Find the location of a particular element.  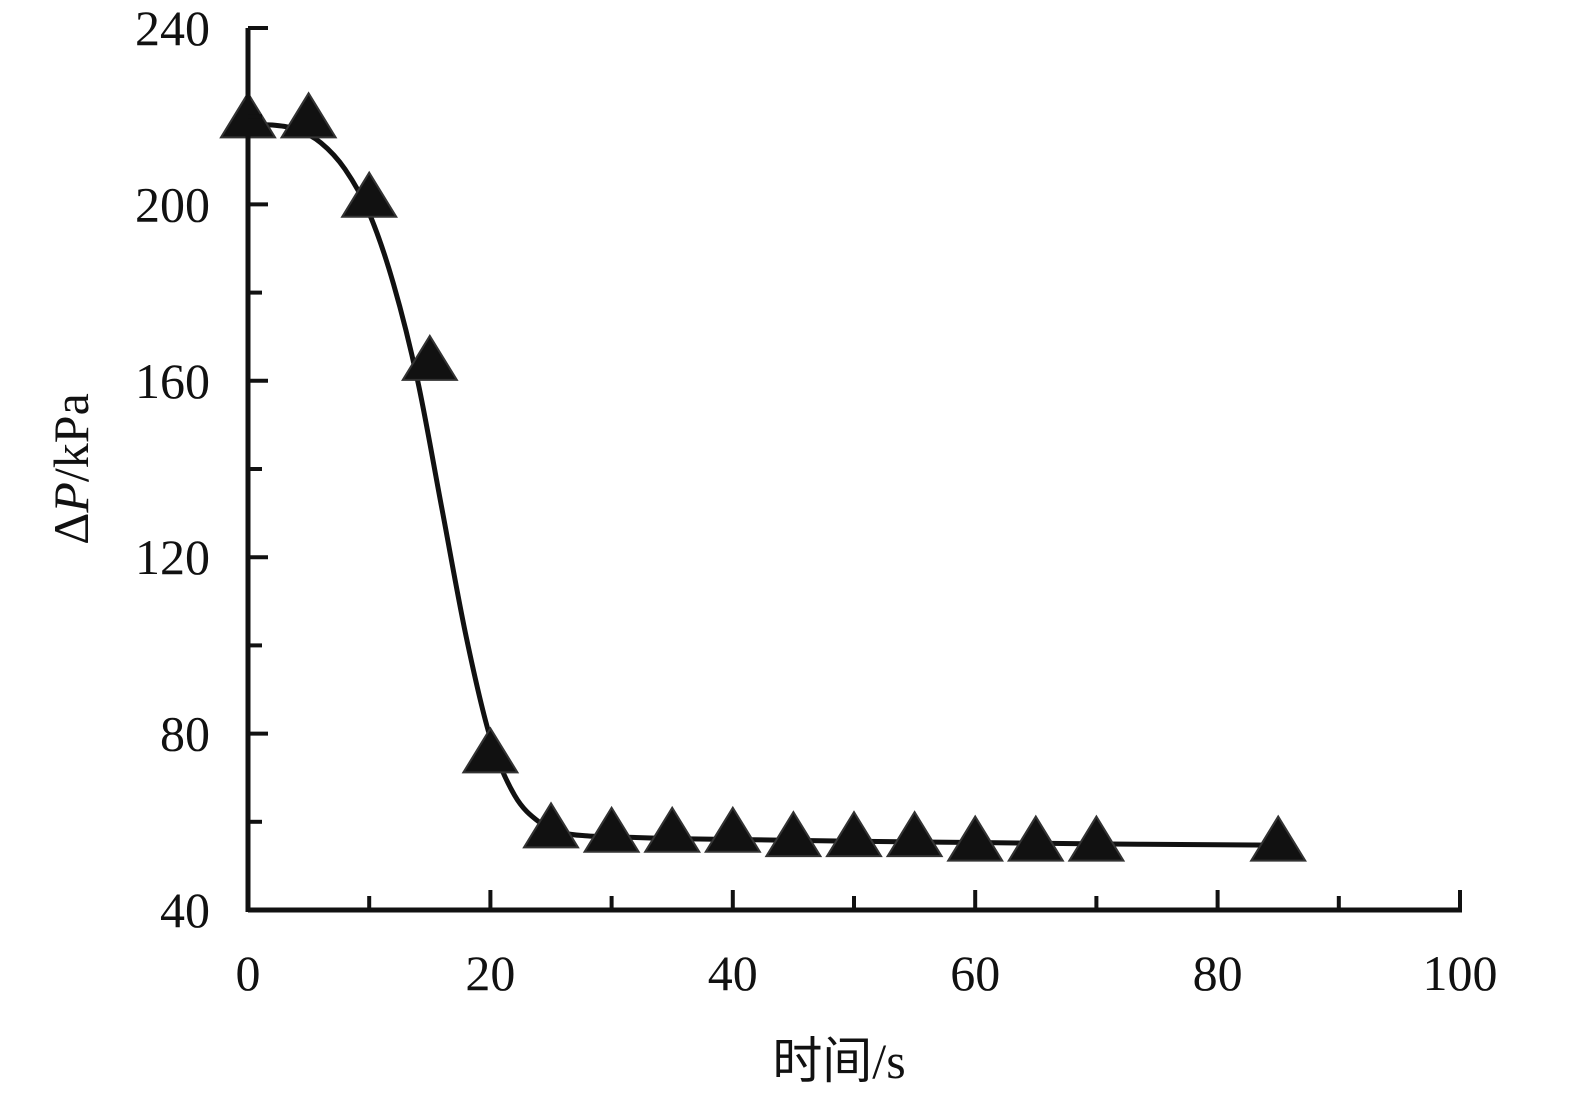

x-tick-label: 80 is located at coordinates (1218, 973).